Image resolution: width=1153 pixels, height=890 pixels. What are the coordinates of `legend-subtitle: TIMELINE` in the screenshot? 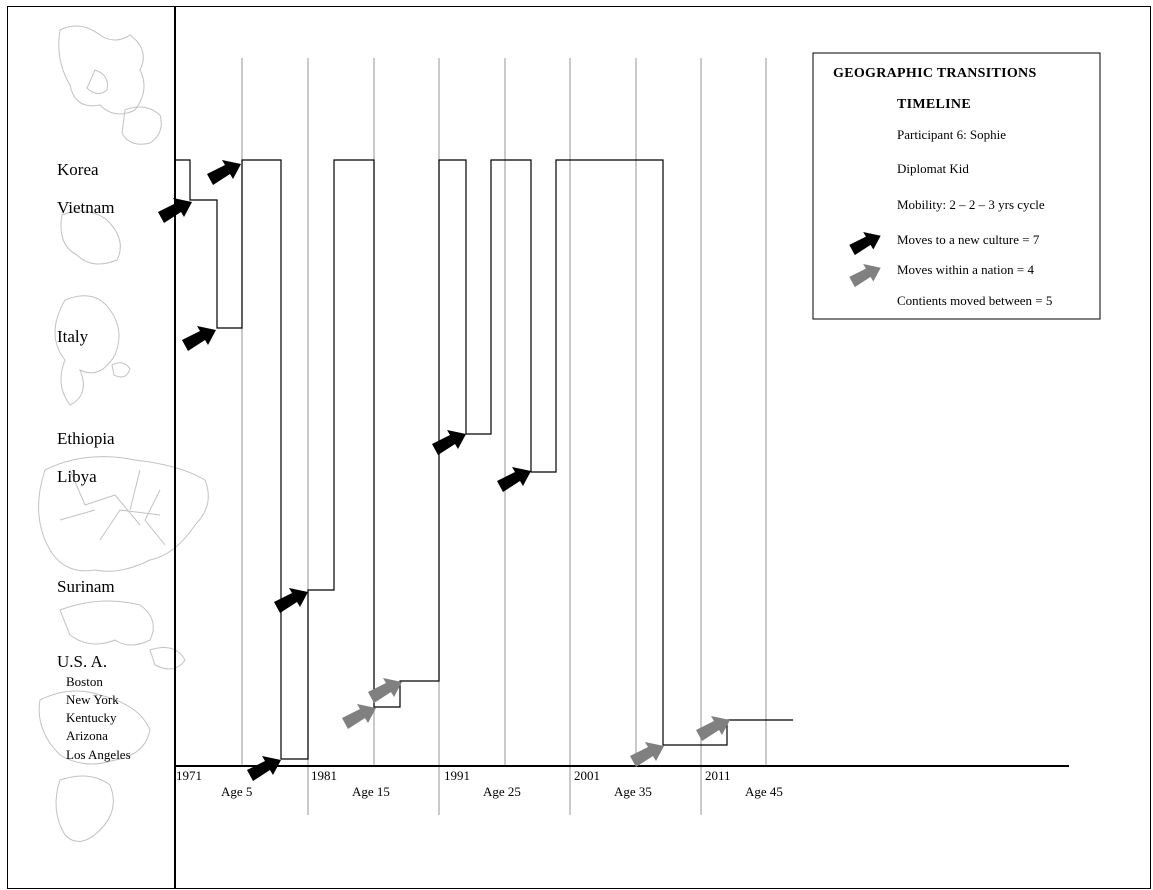 It's located at (934, 104).